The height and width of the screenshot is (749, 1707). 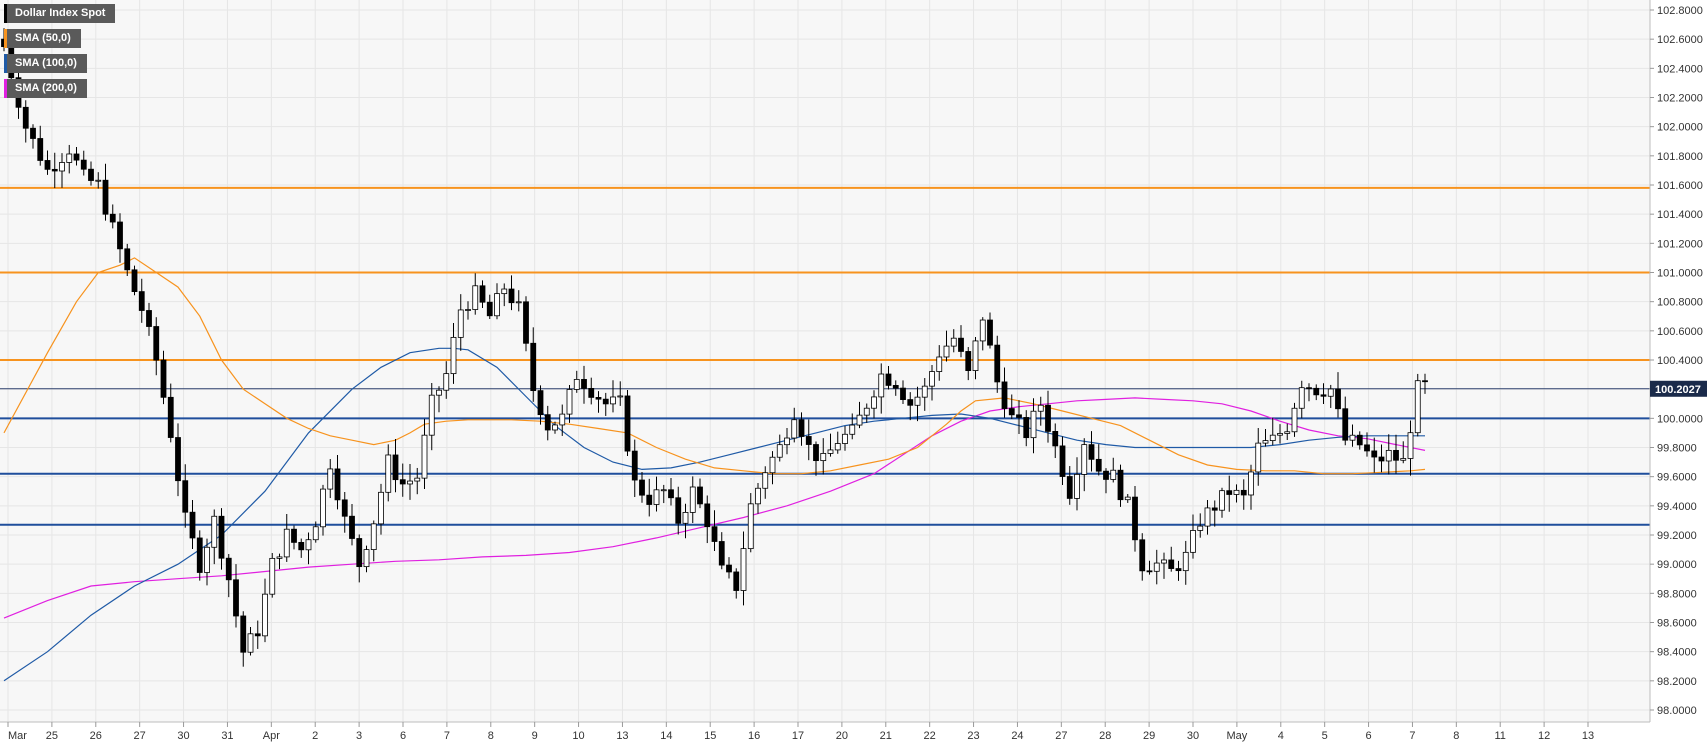 What do you see at coordinates (1680, 215) in the screenshot?
I see `y-tick-label: 101.4000` at bounding box center [1680, 215].